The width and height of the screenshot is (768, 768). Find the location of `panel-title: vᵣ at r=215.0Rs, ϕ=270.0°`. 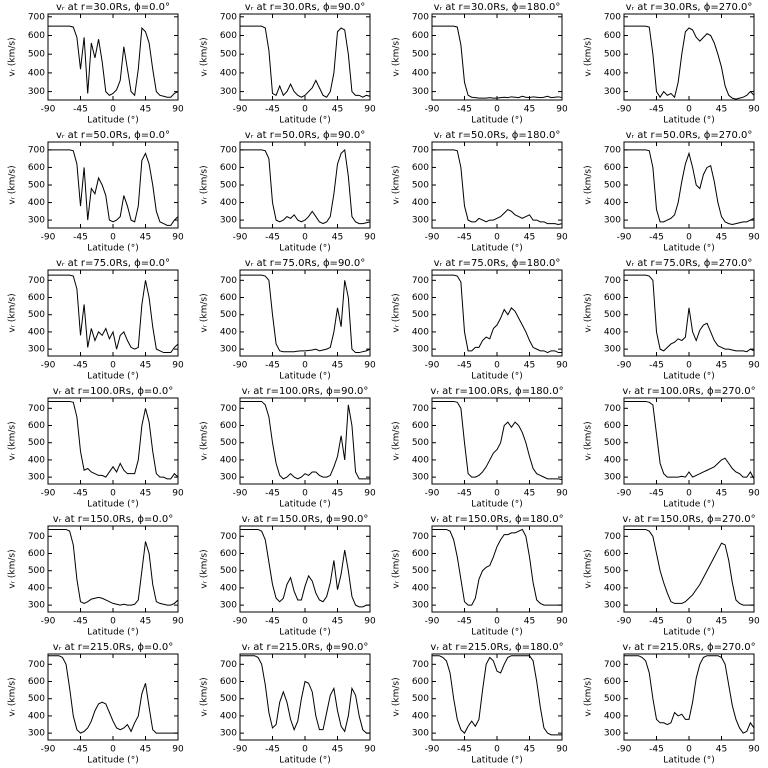

panel-title: vᵣ at r=215.0Rs, ϕ=270.0° is located at coordinates (688, 647).